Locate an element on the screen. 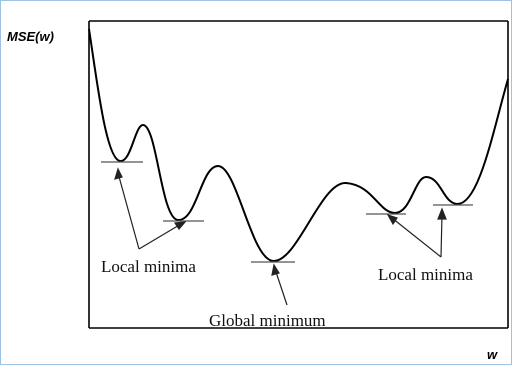  global-minimum-label: Global minimum is located at coordinates (267, 320).